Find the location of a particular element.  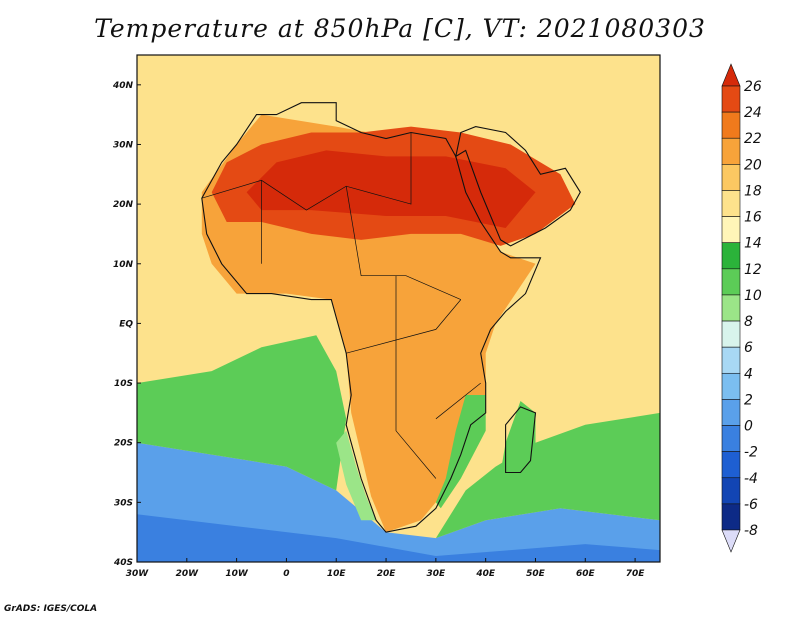

lat-tick-label: 10N is located at coordinates (123, 265).